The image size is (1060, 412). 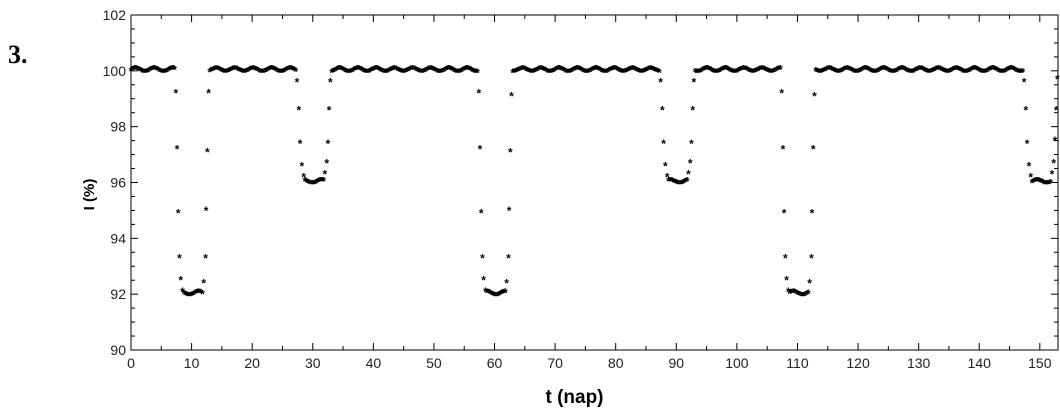 I want to click on x-tick-label: 60, so click(x=495, y=363).